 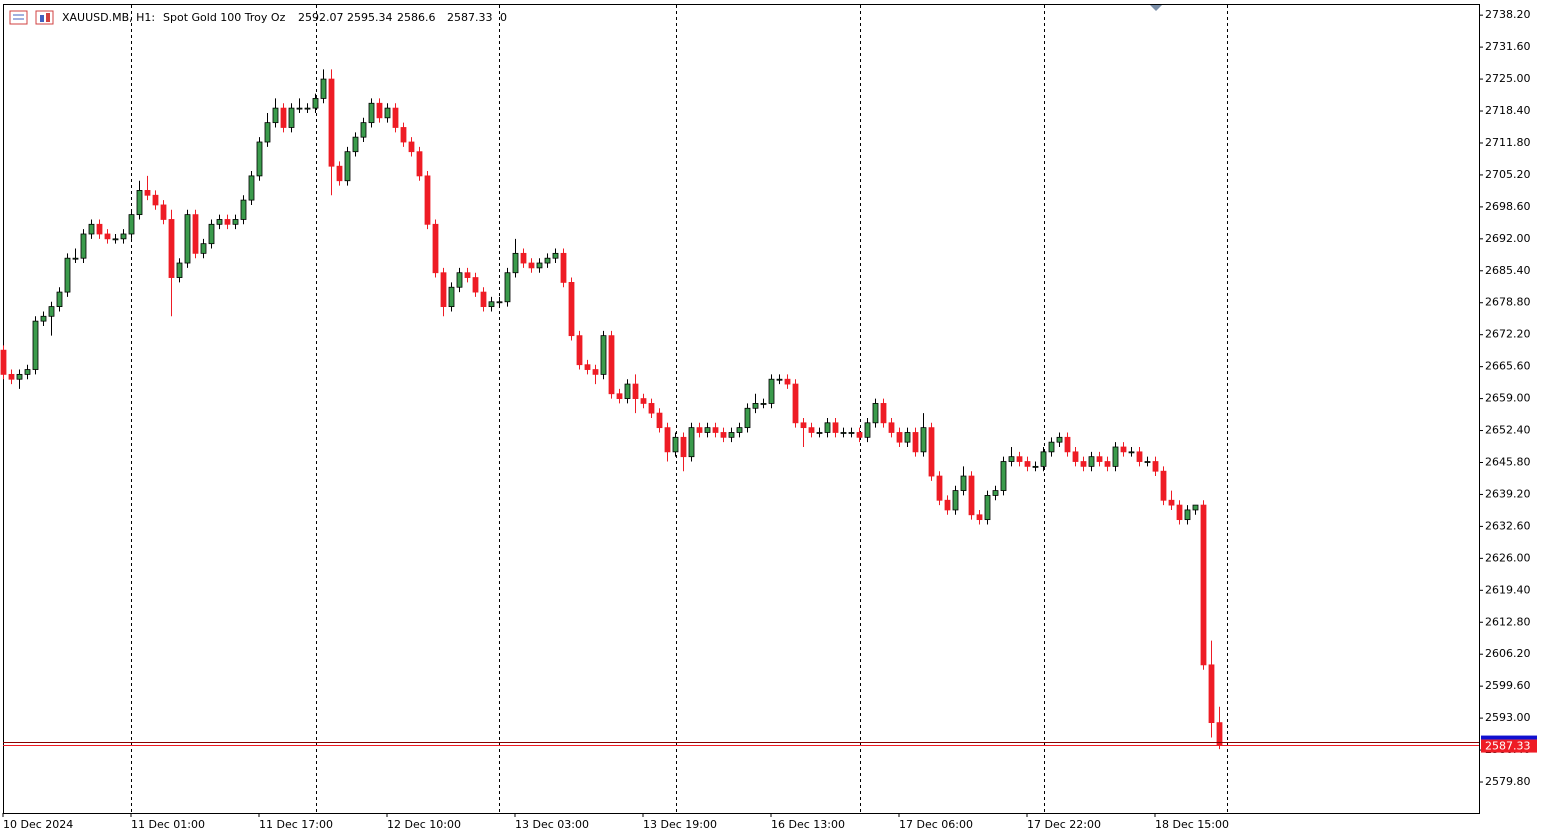 What do you see at coordinates (31, 17) in the screenshot?
I see `toolbar-icons` at bounding box center [31, 17].